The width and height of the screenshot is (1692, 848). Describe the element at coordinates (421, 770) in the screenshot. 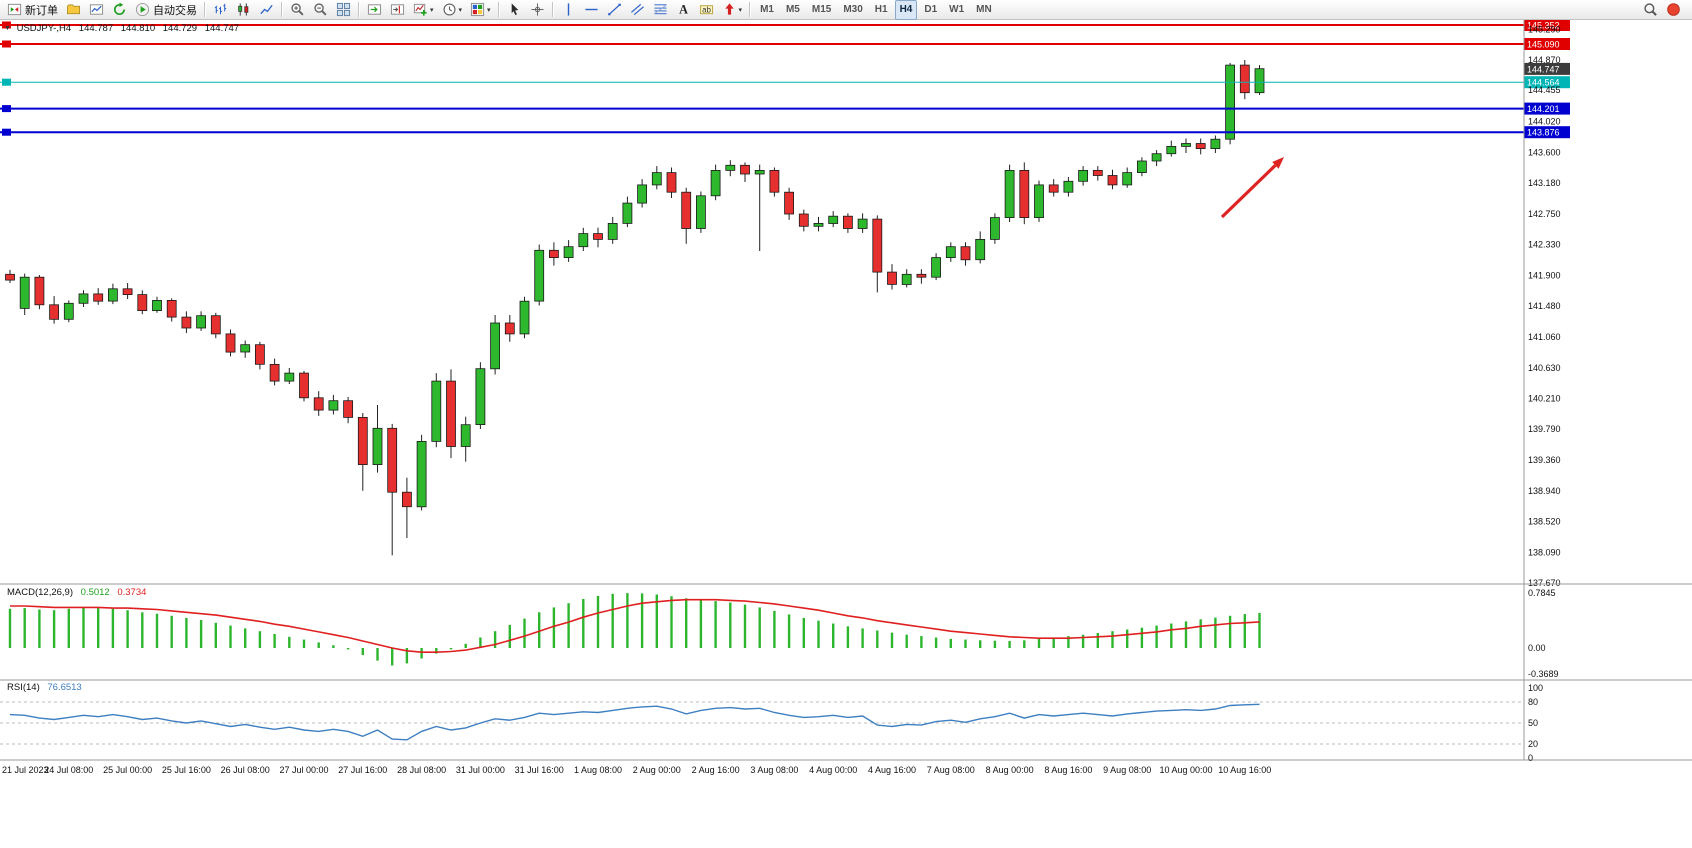

I see `svg-text: 28 Jul 08:00` at that location.